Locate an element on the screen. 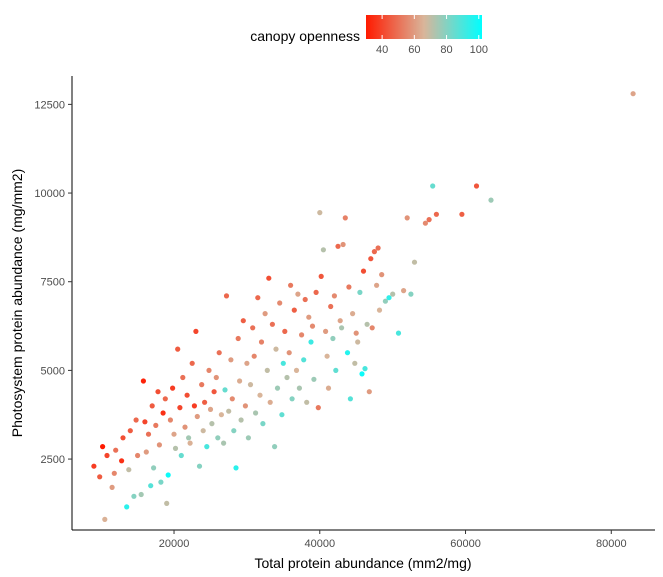 This screenshot has width=663, height=577. x-tick-label: 40000 is located at coordinates (319, 544).